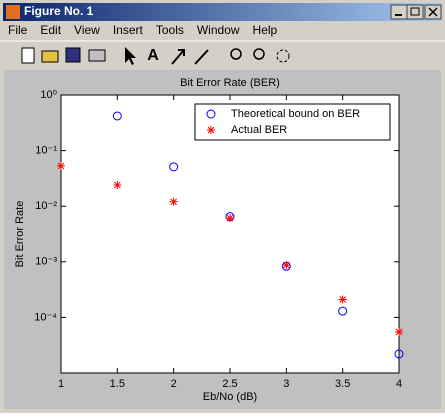  I want to click on menu-item: Tools, so click(170, 30).